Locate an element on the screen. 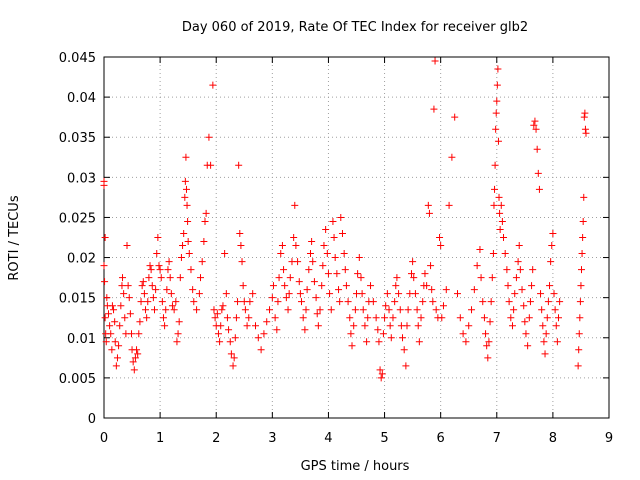 This screenshot has height=480, width=640. y-tick-label: 0.045 is located at coordinates (77, 58).